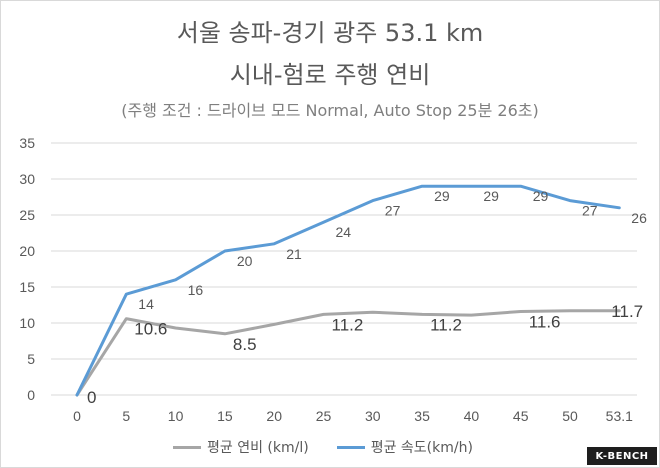 This screenshot has height=468, width=660. What do you see at coordinates (126, 416) in the screenshot?
I see `x-tick-label: 5` at bounding box center [126, 416].